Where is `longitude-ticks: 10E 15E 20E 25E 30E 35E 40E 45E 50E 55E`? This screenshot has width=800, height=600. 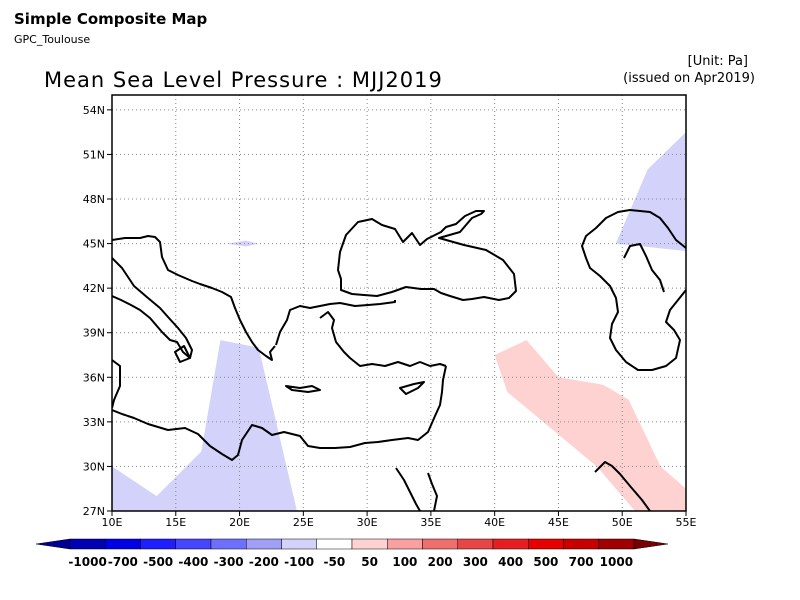 longitude-ticks: 10E 15E 20E 25E 30E 35E 40E 45E 50E 55E is located at coordinates (399, 520).